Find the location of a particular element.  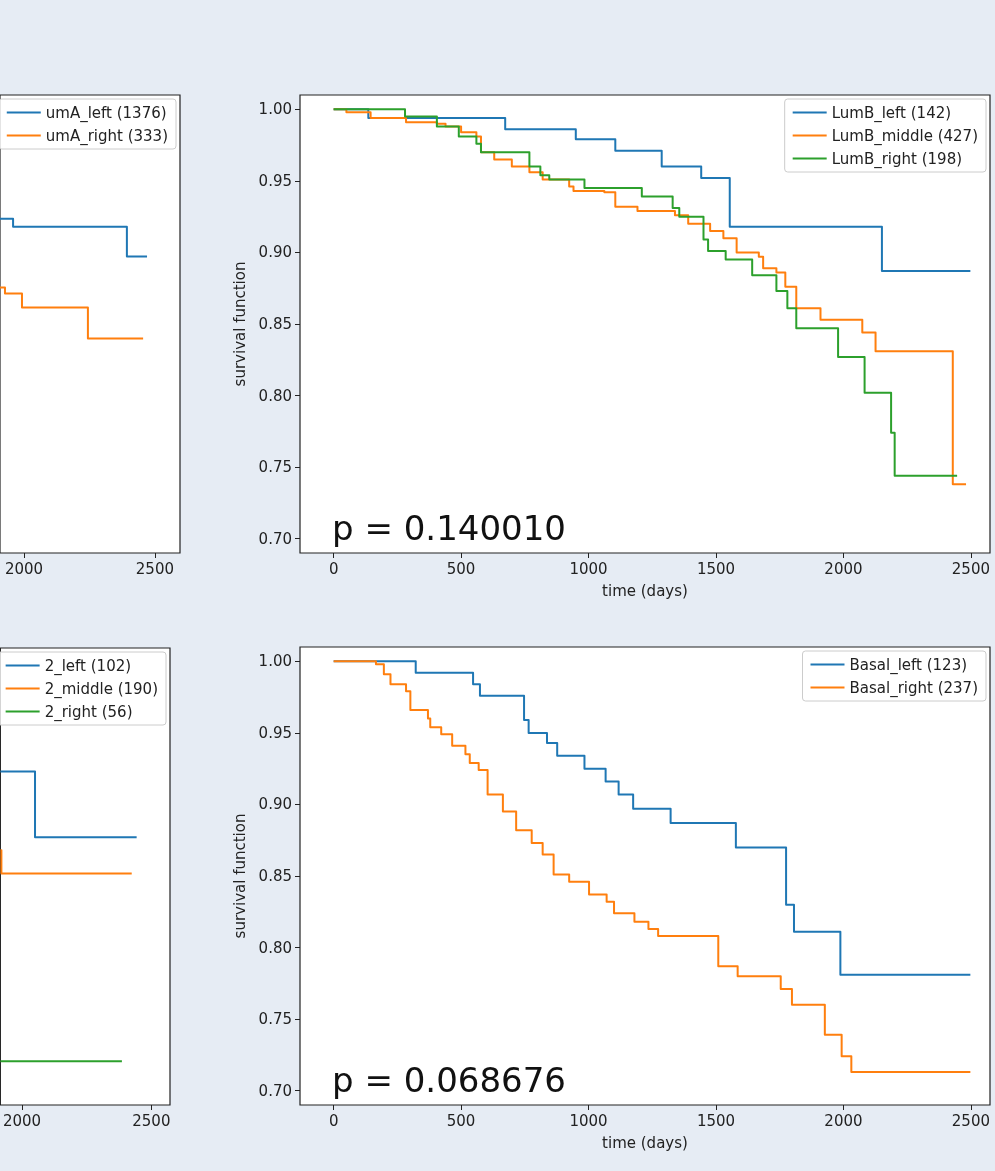

legend-label: 2_middle (190) is located at coordinates (101, 689).